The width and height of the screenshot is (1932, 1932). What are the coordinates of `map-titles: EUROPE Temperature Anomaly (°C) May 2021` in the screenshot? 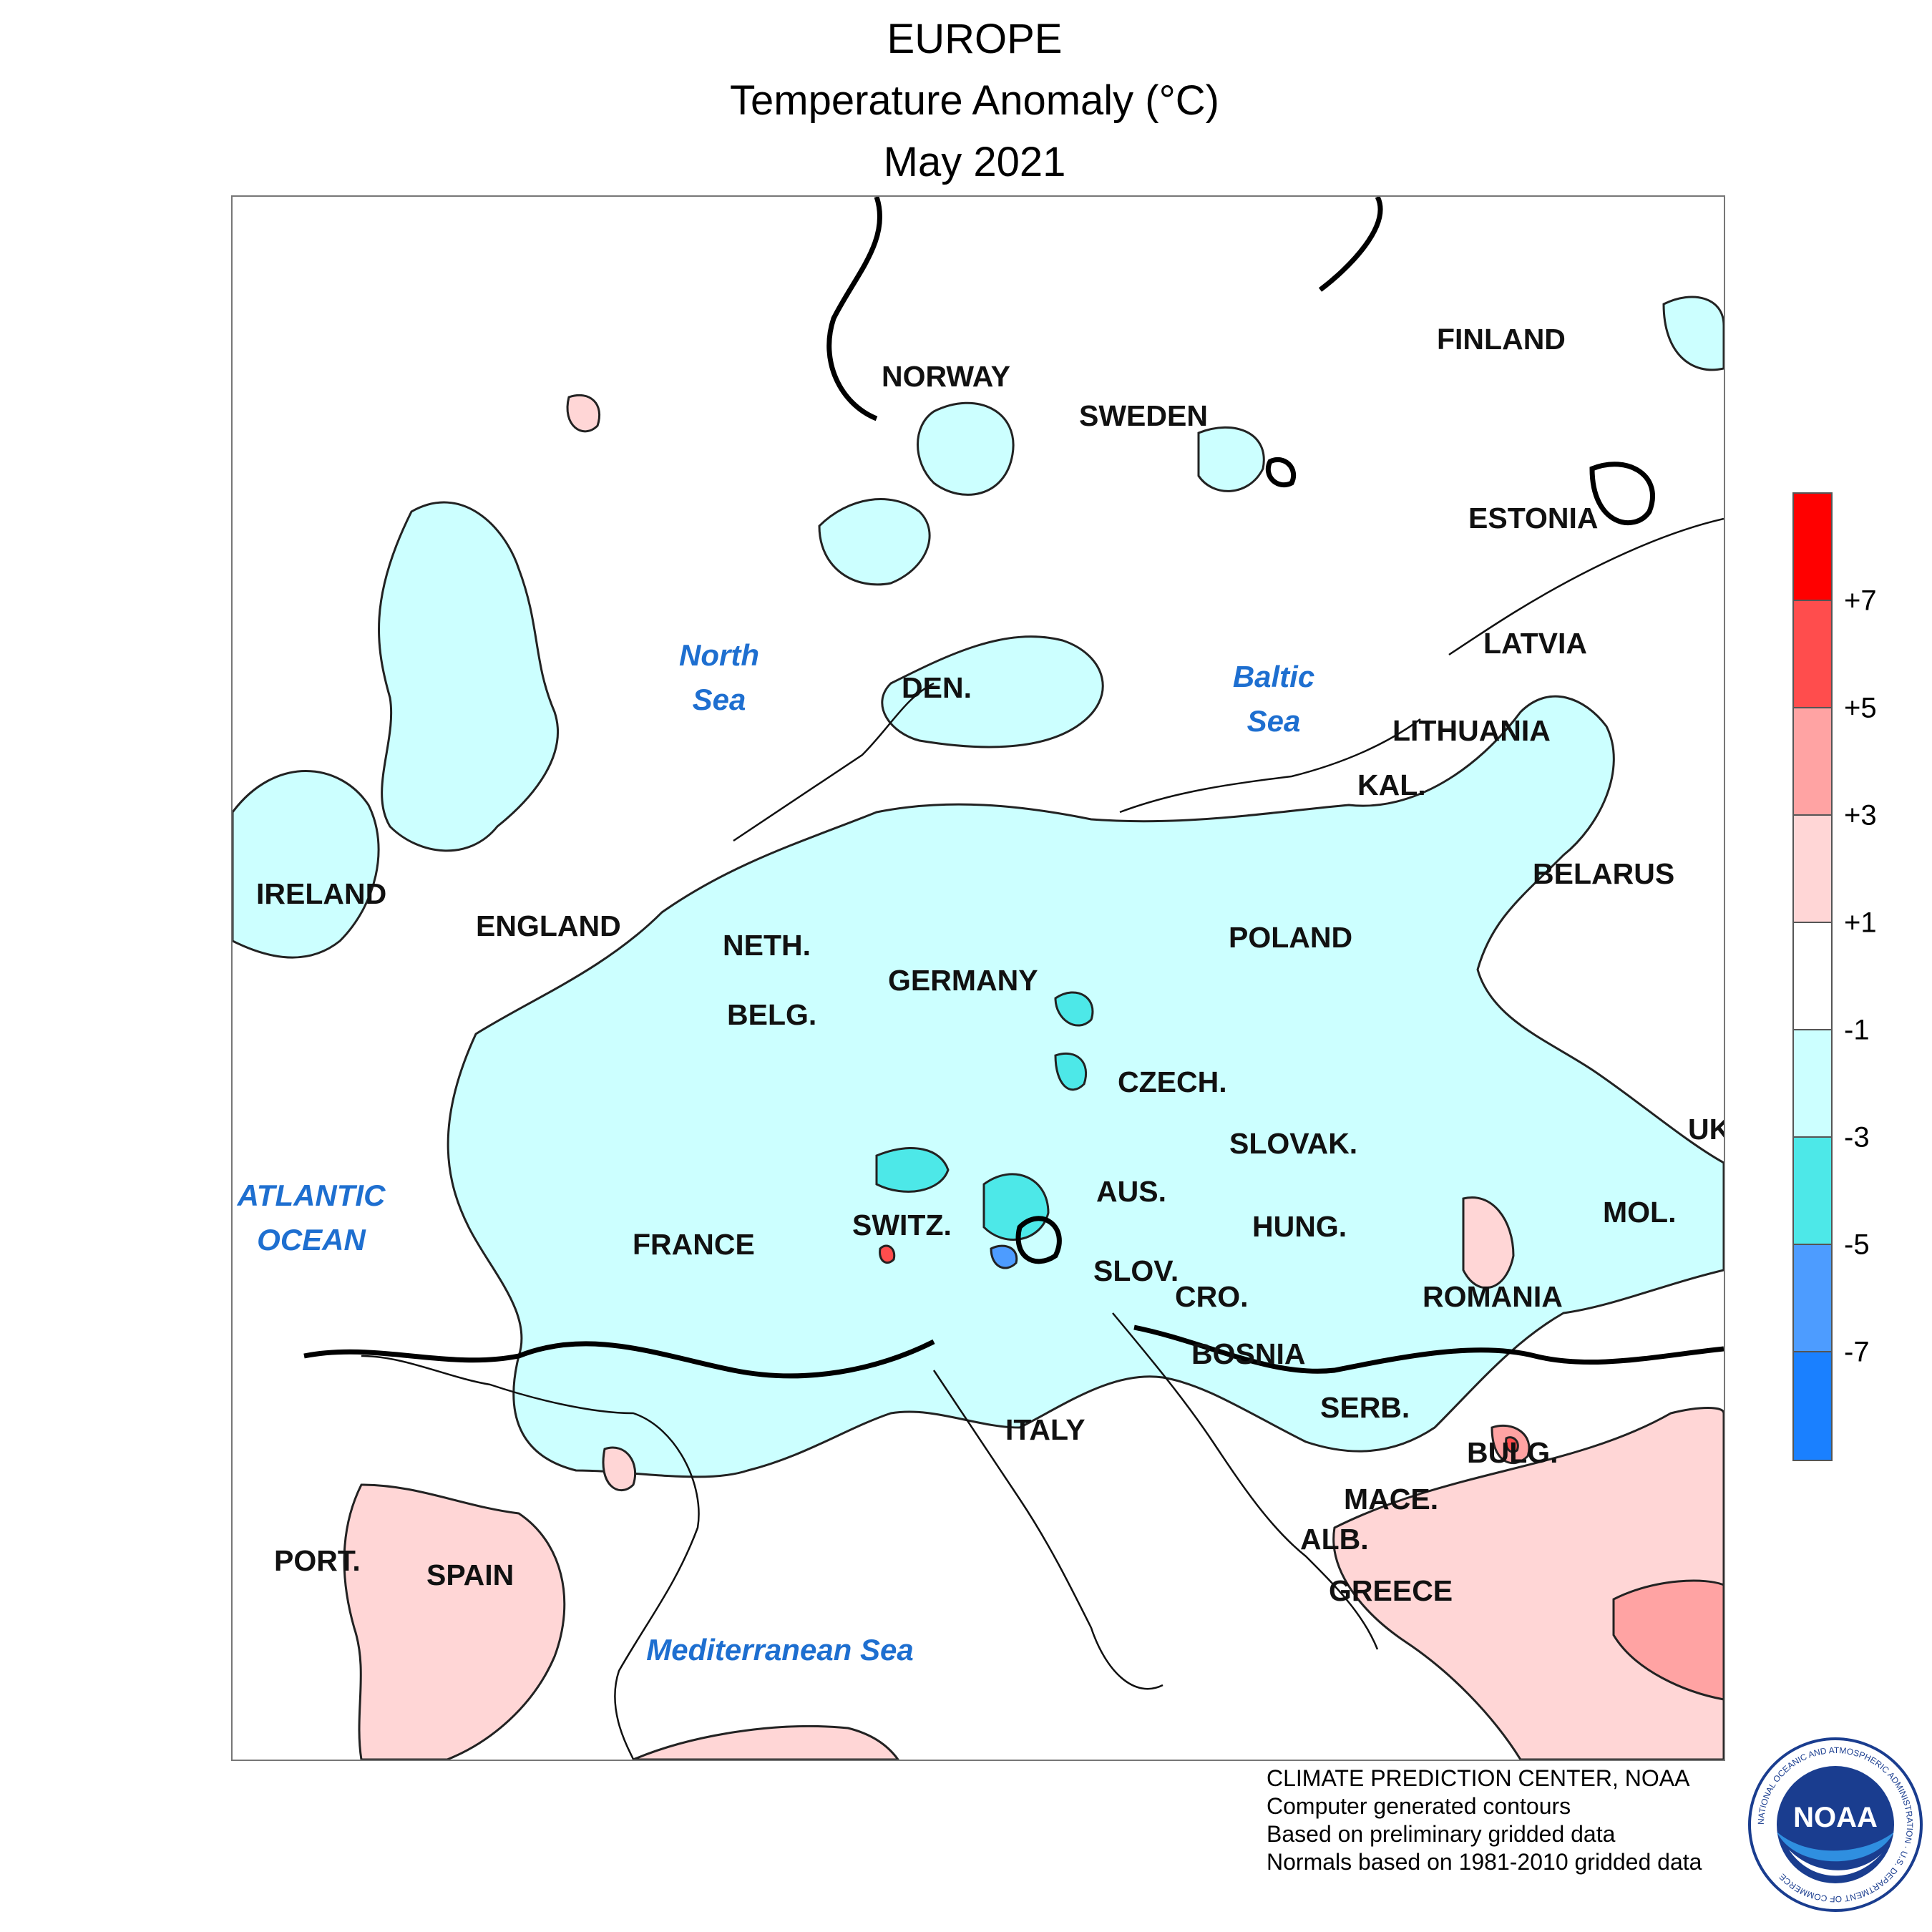 It's located at (966, 101).